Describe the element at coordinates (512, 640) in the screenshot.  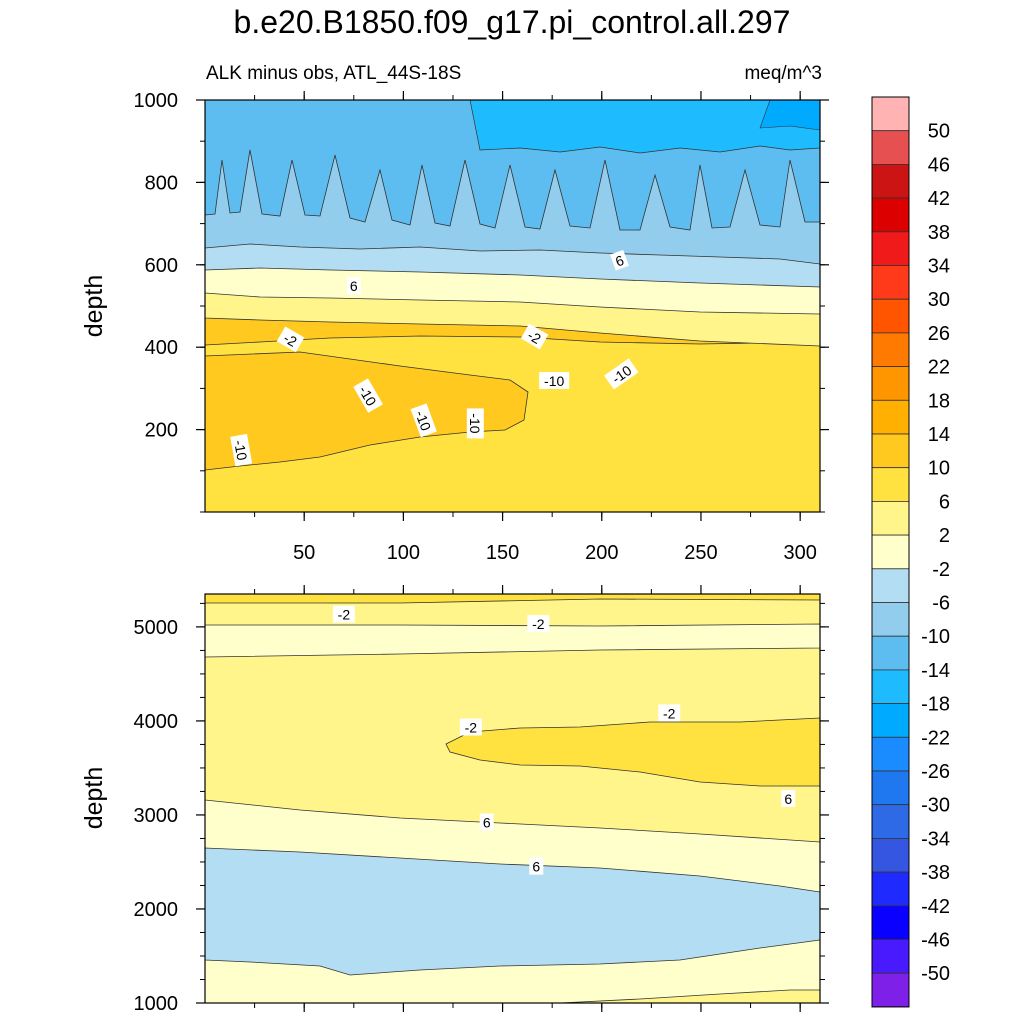
I see `band-minus2-to-2-upper` at that location.